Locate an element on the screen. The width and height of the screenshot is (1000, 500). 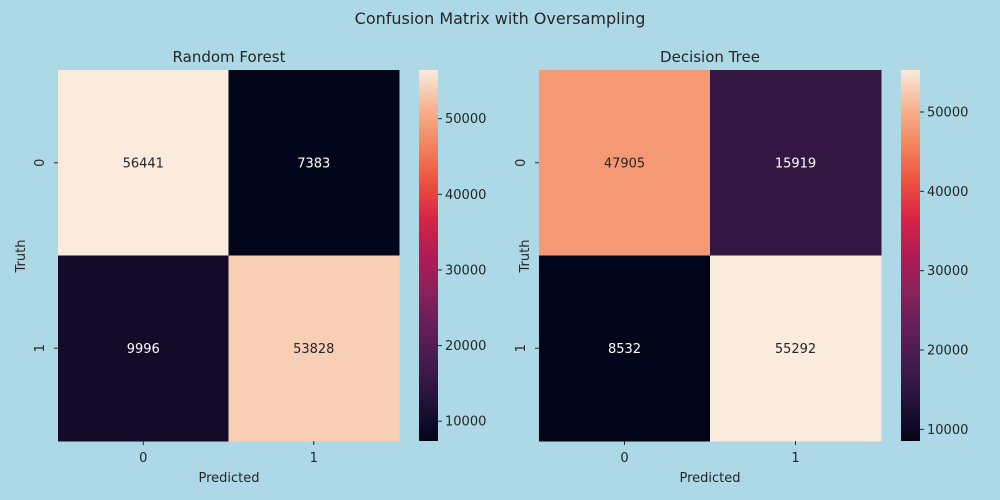
cell-value-label: 55292 is located at coordinates (795, 349).